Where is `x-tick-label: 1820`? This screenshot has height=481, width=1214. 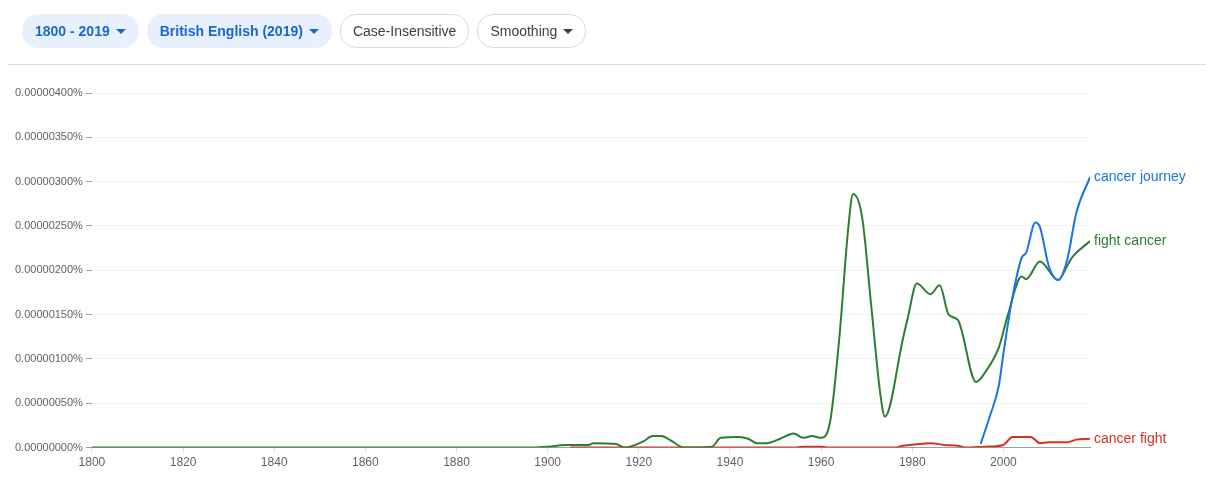
x-tick-label: 1820 is located at coordinates (183, 462).